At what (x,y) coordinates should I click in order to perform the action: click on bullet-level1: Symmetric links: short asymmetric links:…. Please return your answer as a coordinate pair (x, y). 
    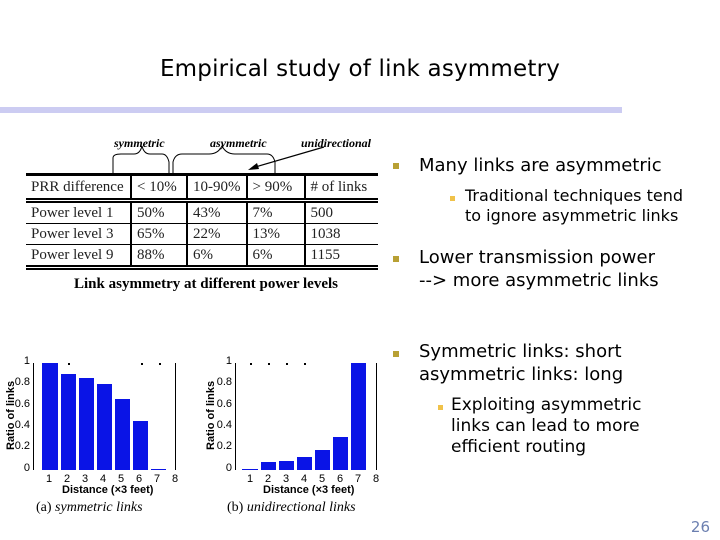
    Looking at the image, I should click on (521, 363).